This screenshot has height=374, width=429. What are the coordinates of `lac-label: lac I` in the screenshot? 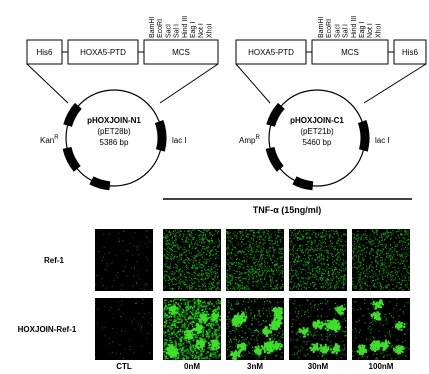 It's located at (382, 140).